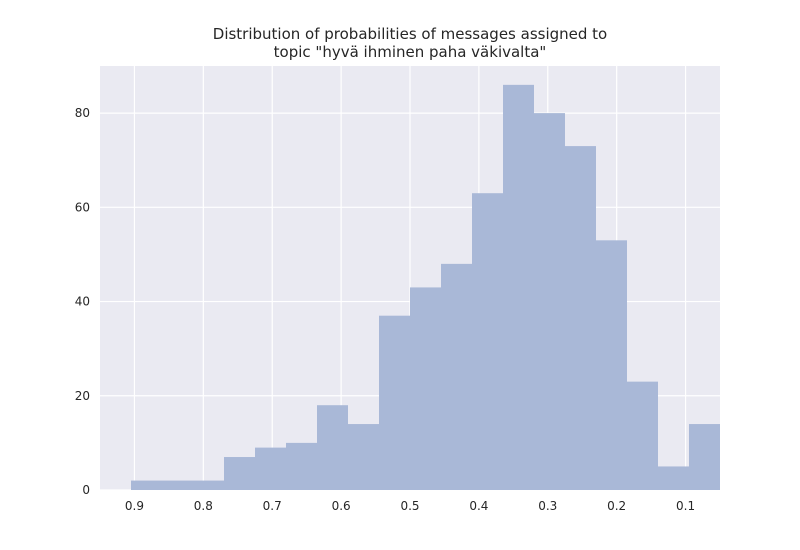  What do you see at coordinates (82, 113) in the screenshot?
I see `y-tick-label: 80` at bounding box center [82, 113].